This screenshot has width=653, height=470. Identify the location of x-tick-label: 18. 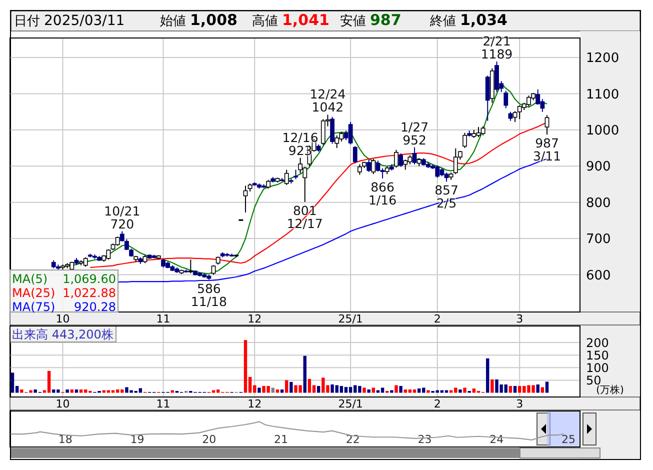
(65, 439).